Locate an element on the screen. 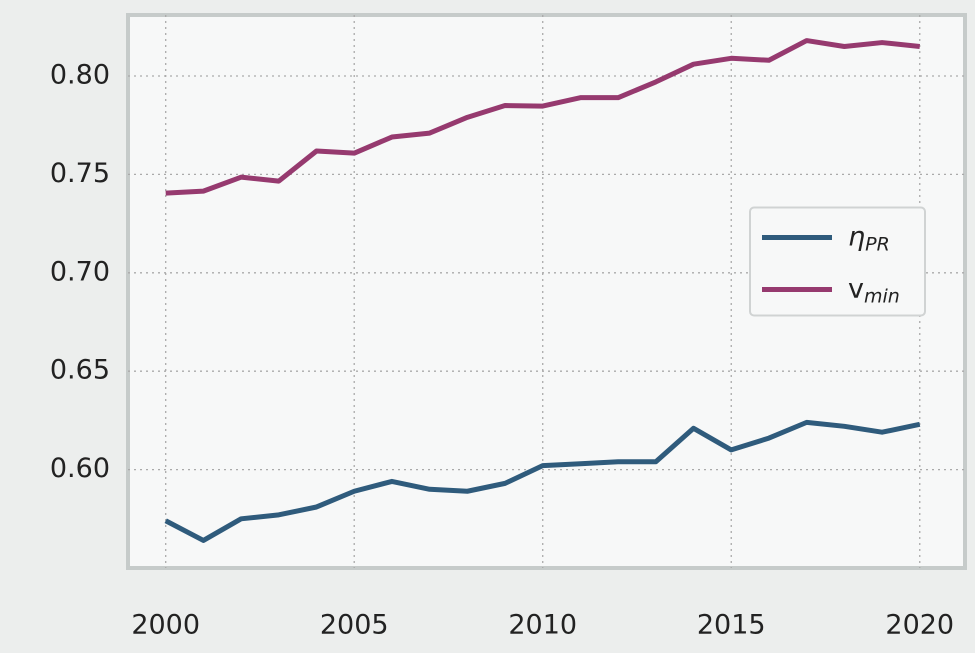 The height and width of the screenshot is (653, 975). legend-subscript: min is located at coordinates (882, 296).